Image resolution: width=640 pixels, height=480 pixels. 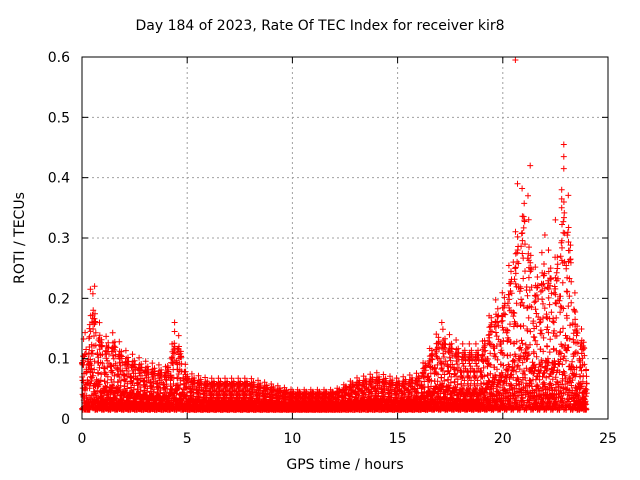 I want to click on x-tick-label: 25, so click(x=608, y=439).